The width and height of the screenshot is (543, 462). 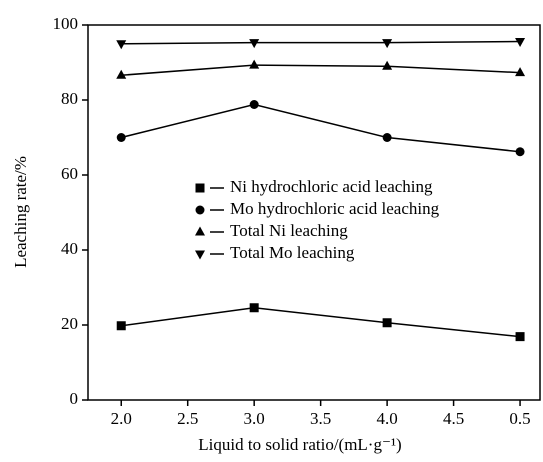 I want to click on y-axis-label: Leaching rate/%, so click(x=20, y=212).